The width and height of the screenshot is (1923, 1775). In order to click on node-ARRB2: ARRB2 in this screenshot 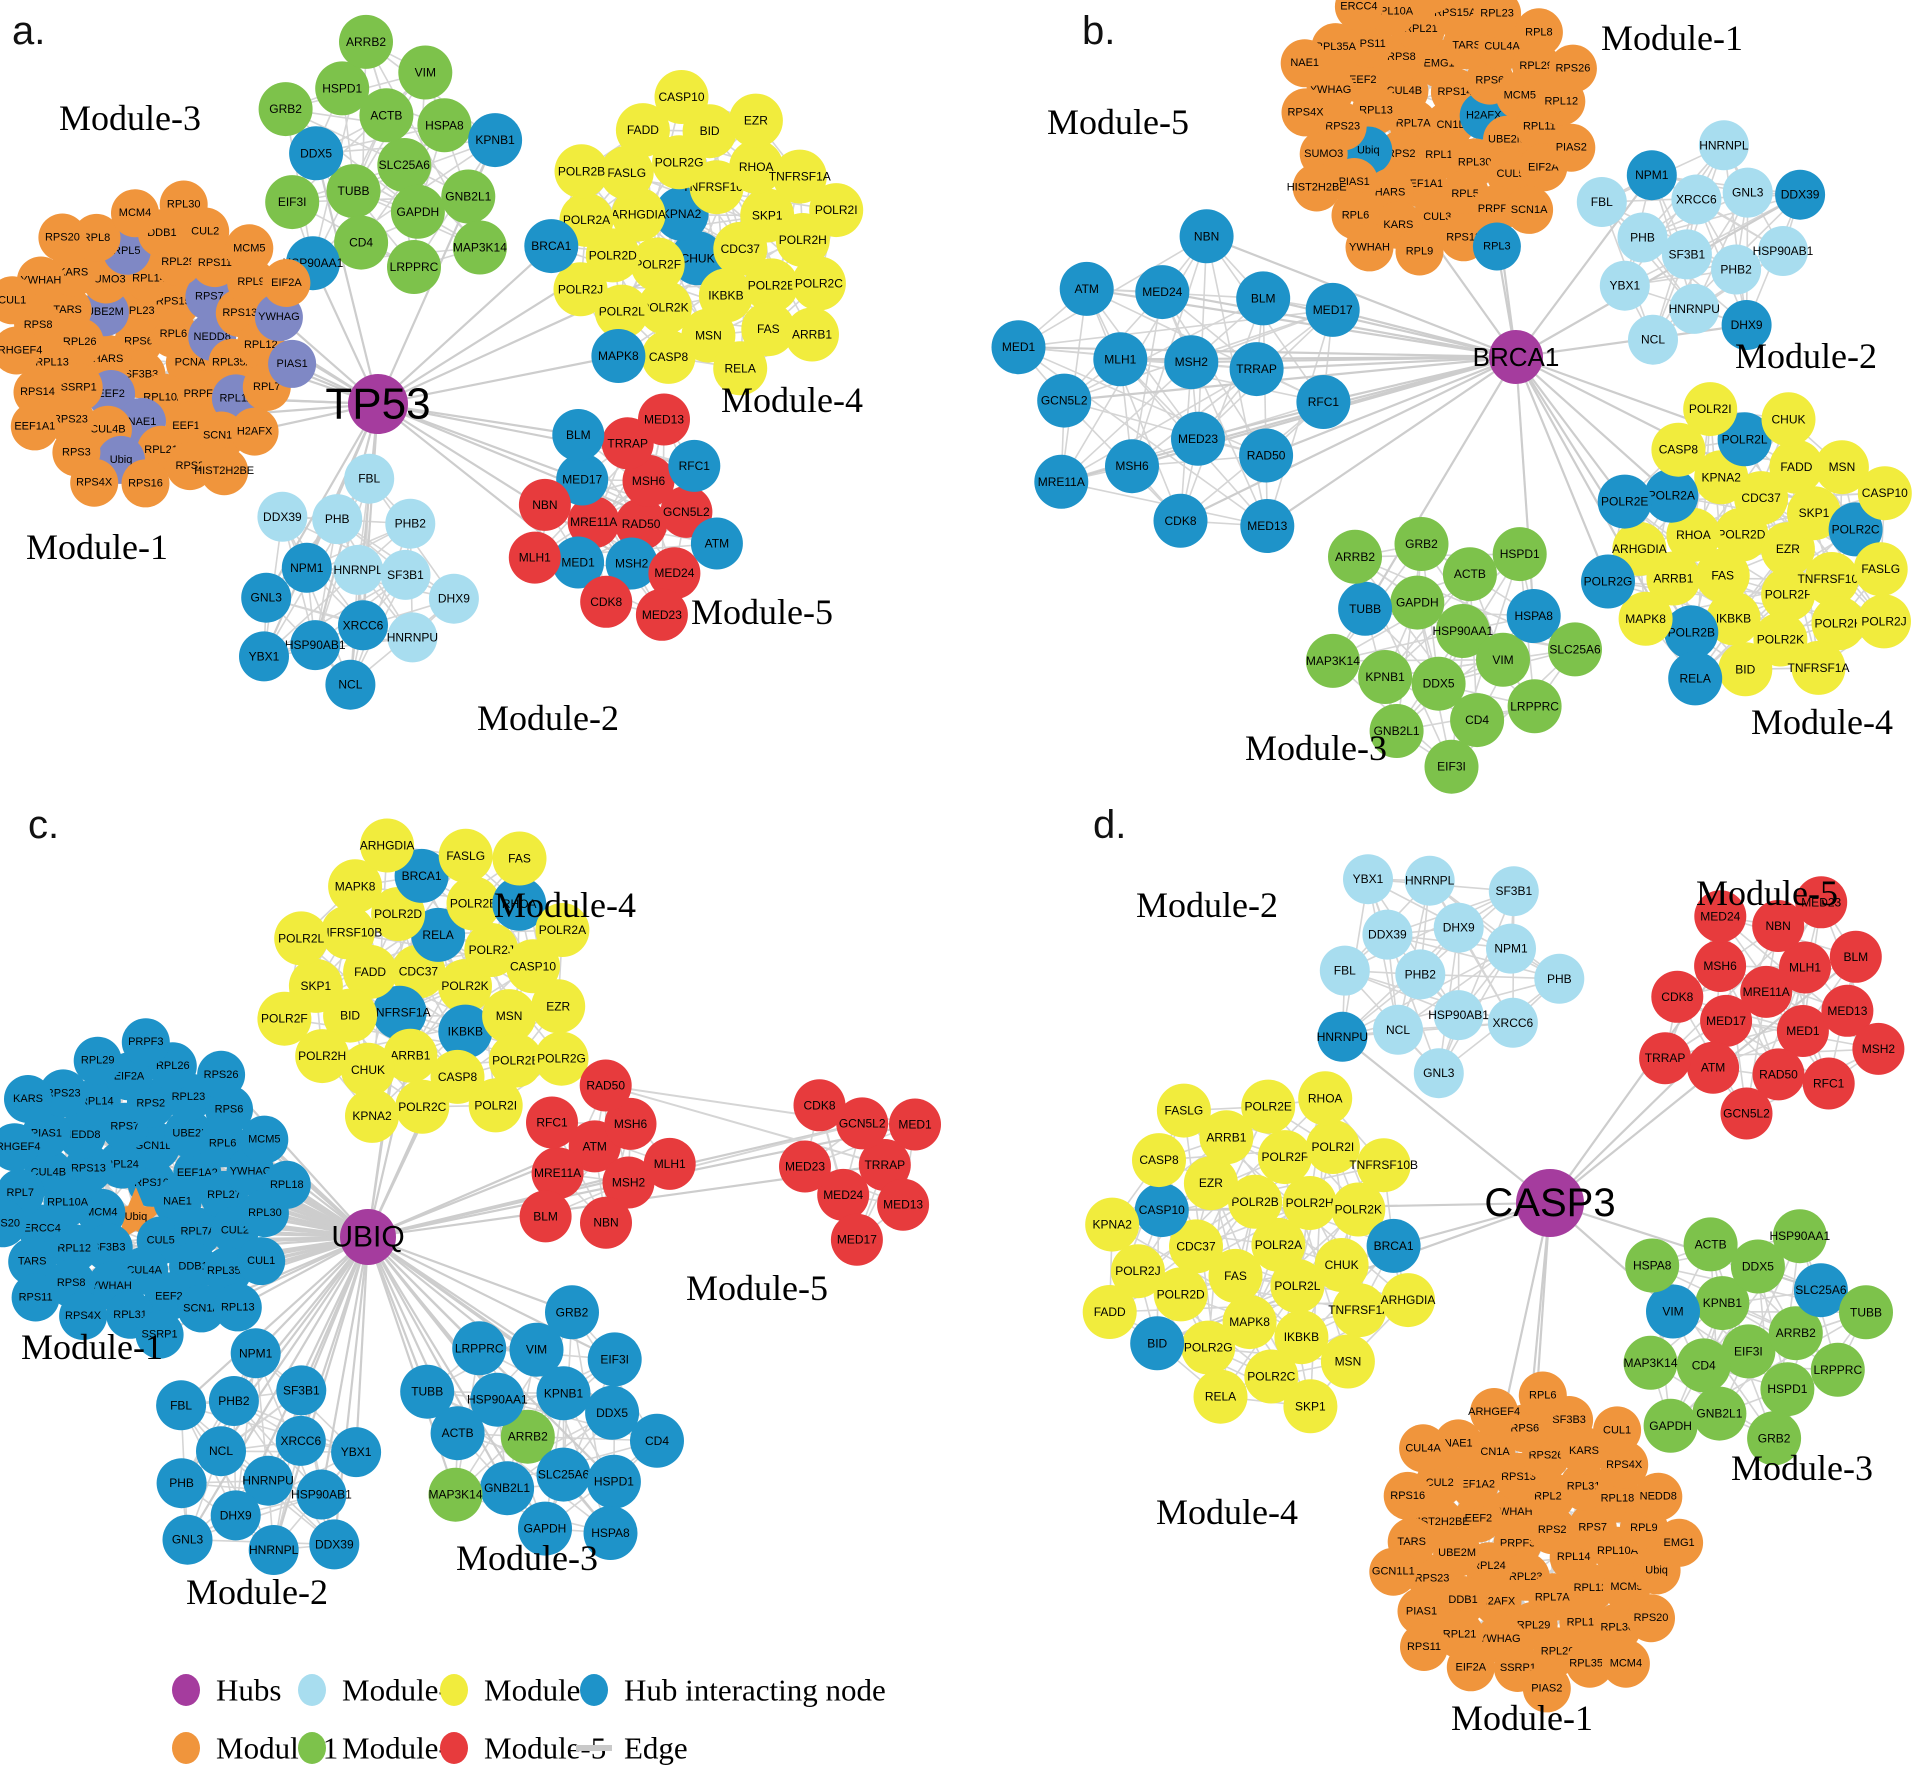, I will do `click(527, 1436)`.